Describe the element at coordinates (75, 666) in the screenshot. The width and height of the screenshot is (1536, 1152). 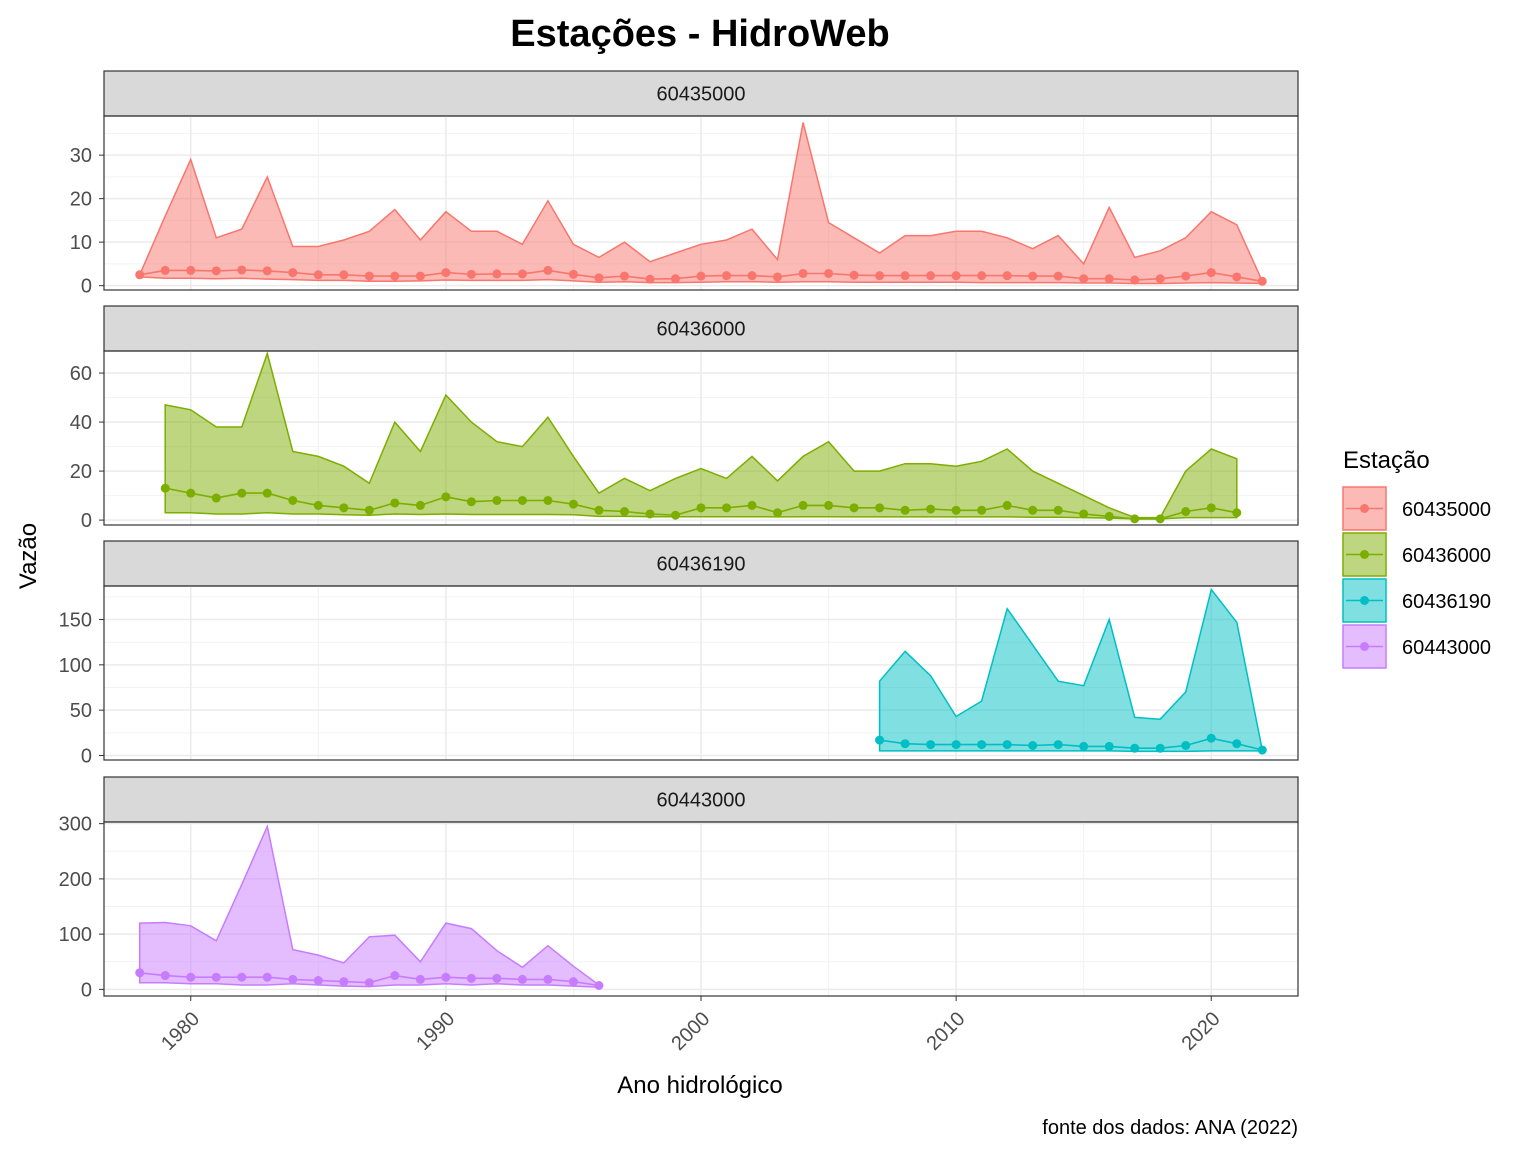
I see `y-tick-label: 100` at that location.